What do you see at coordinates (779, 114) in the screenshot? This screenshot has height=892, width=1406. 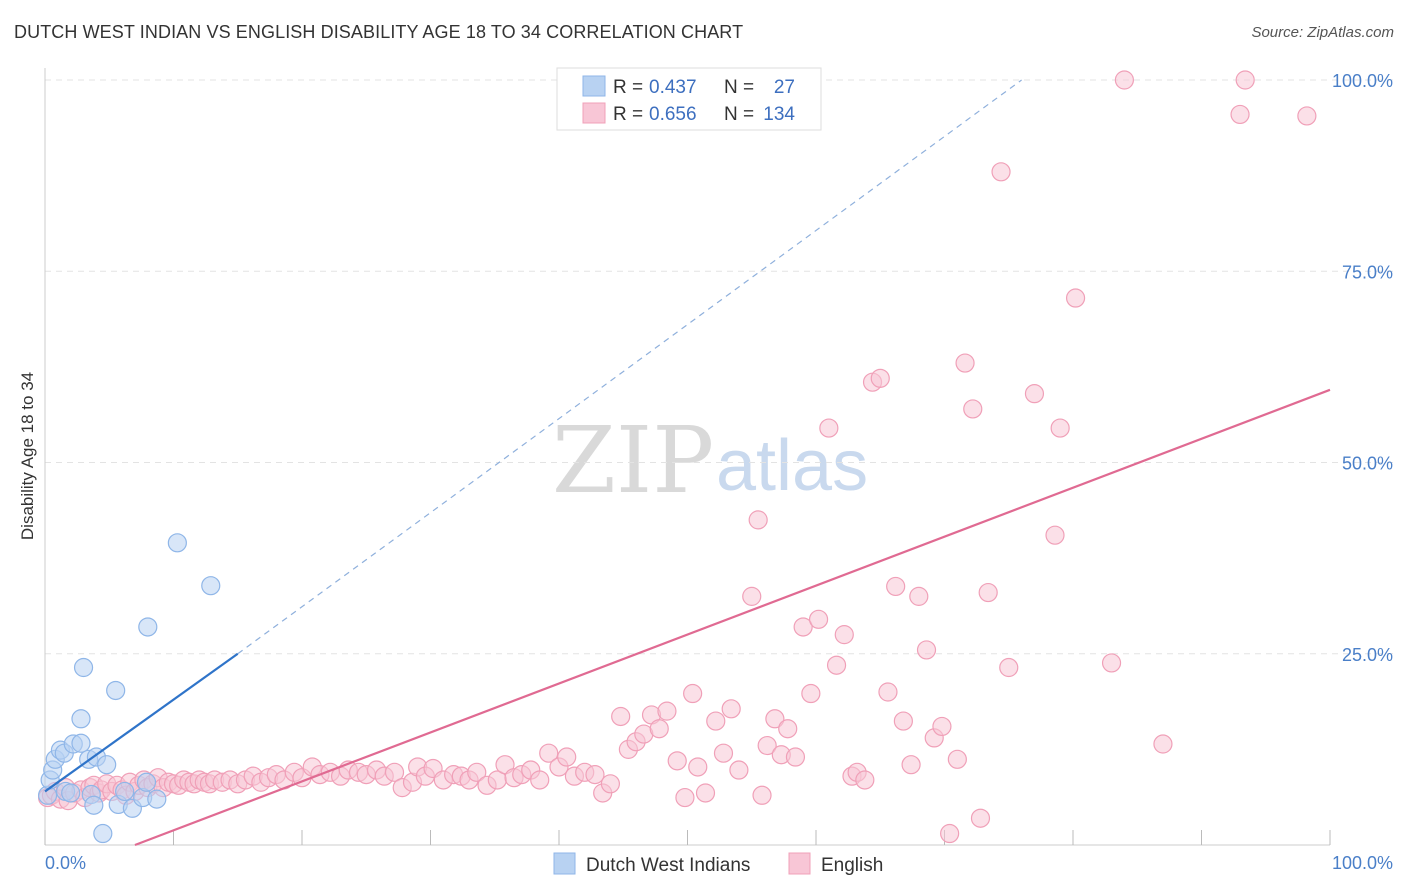 I see `legend-n-value-english: 134` at bounding box center [779, 114].